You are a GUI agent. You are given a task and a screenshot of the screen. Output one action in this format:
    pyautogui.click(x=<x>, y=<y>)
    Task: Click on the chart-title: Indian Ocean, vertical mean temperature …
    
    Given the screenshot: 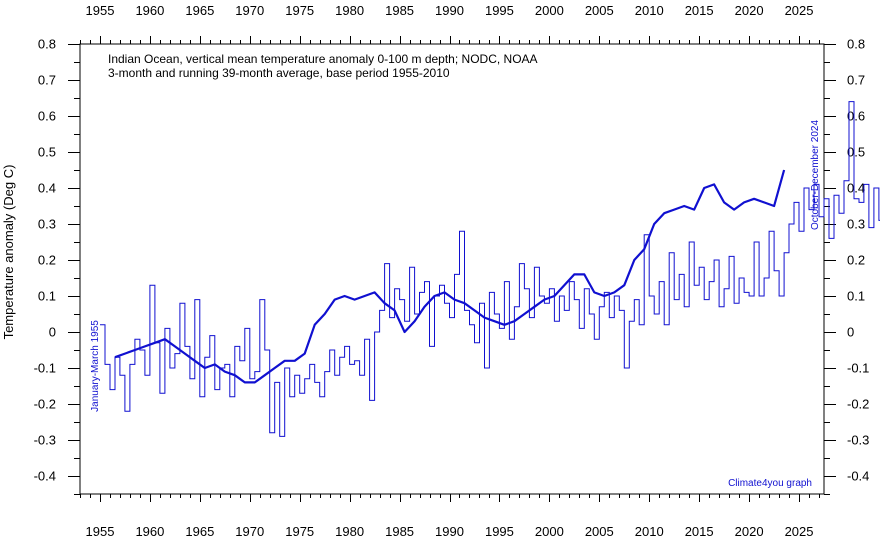 What is the action you would take?
    pyautogui.click(x=323, y=59)
    